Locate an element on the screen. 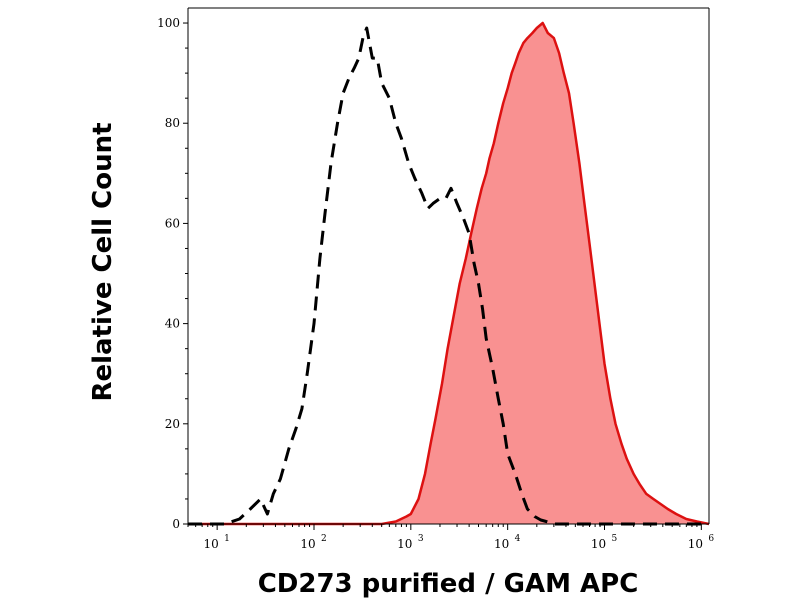  x-axis-label: CD273 purified / GAM APC is located at coordinates (448, 584).